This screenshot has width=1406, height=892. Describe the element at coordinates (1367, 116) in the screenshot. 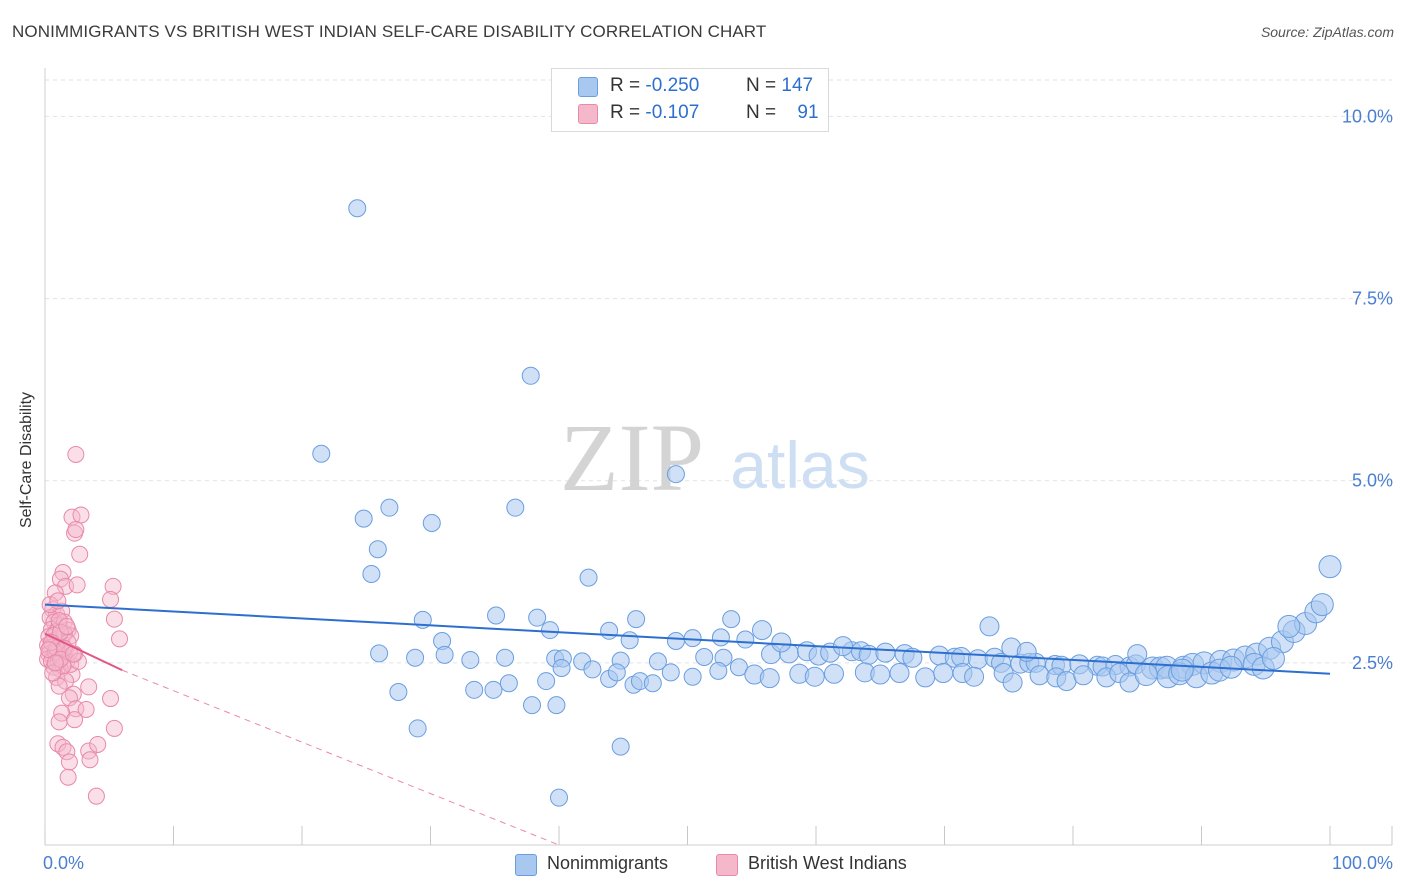

I see `y-tick-label: 10.0%` at that location.